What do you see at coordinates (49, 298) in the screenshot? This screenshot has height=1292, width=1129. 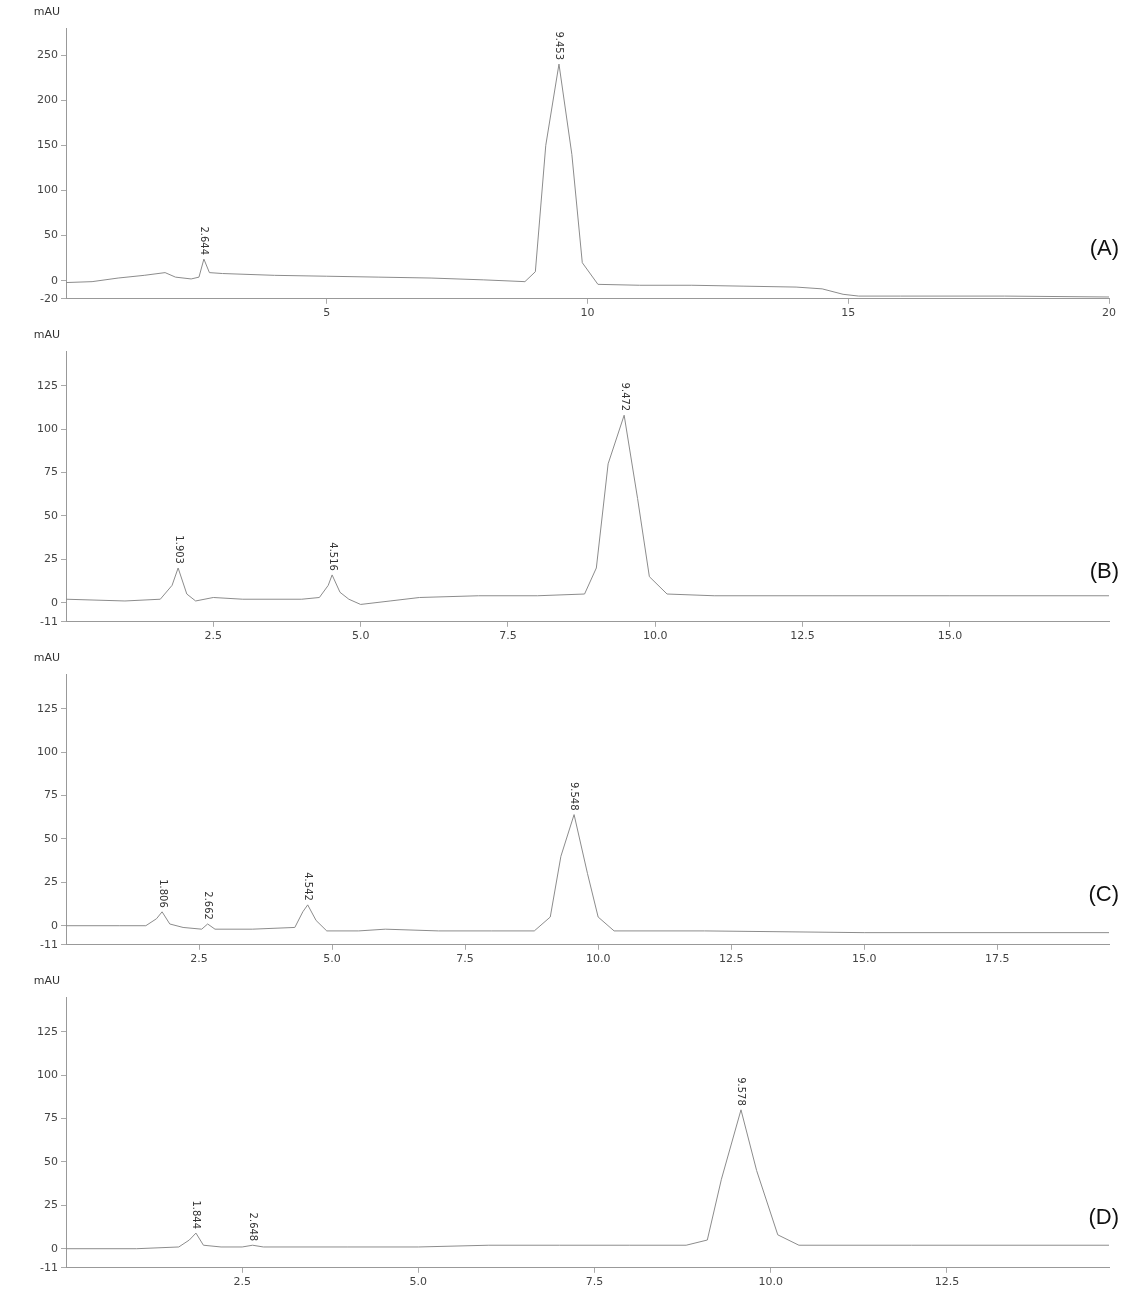 I see `y-tick-label: -20` at bounding box center [49, 298].